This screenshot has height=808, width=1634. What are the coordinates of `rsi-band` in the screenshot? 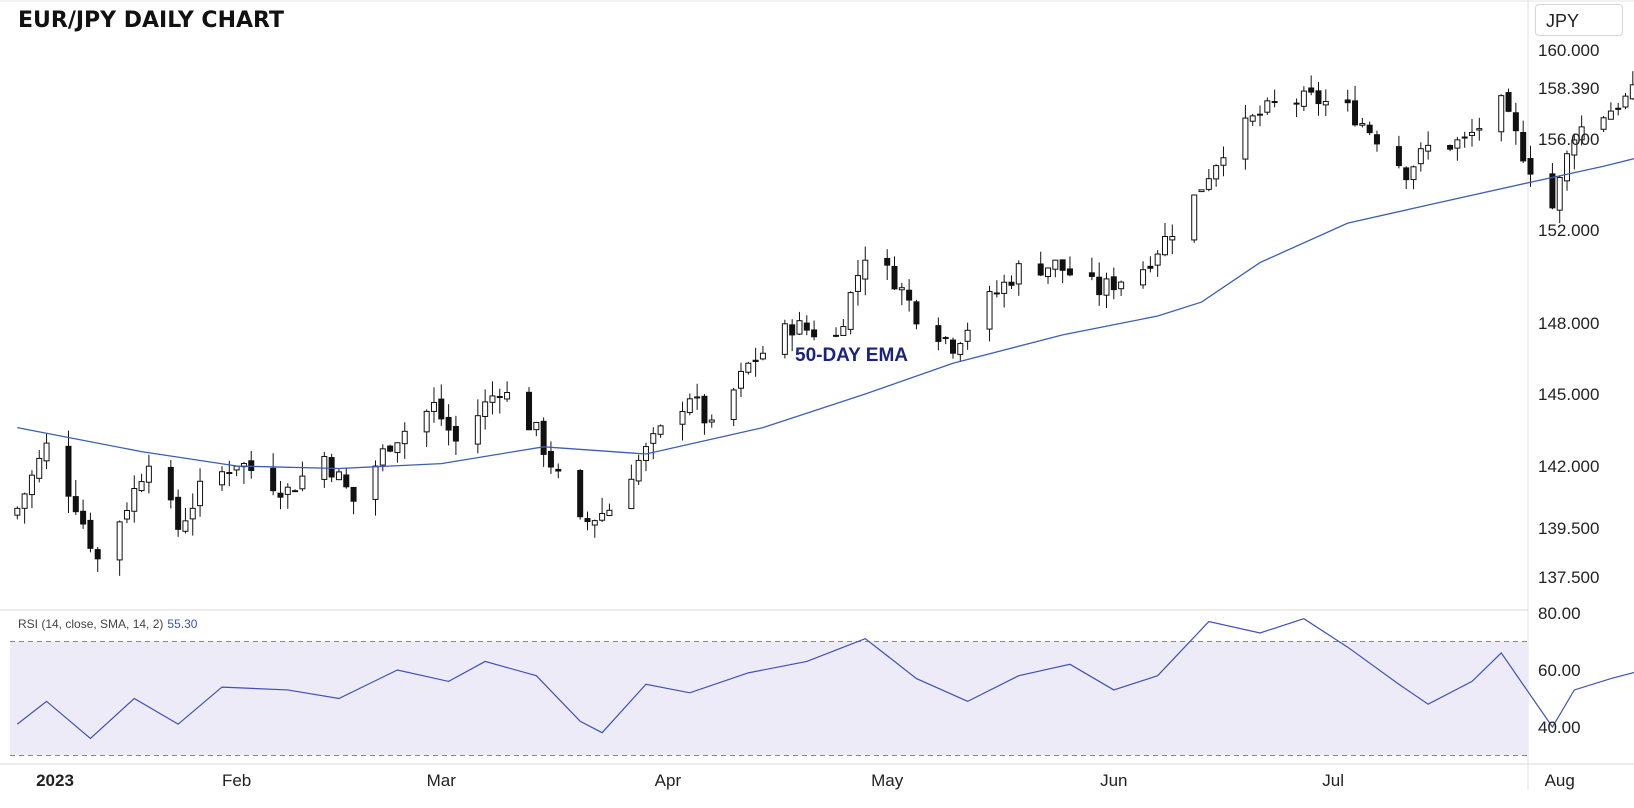 It's located at (769, 698).